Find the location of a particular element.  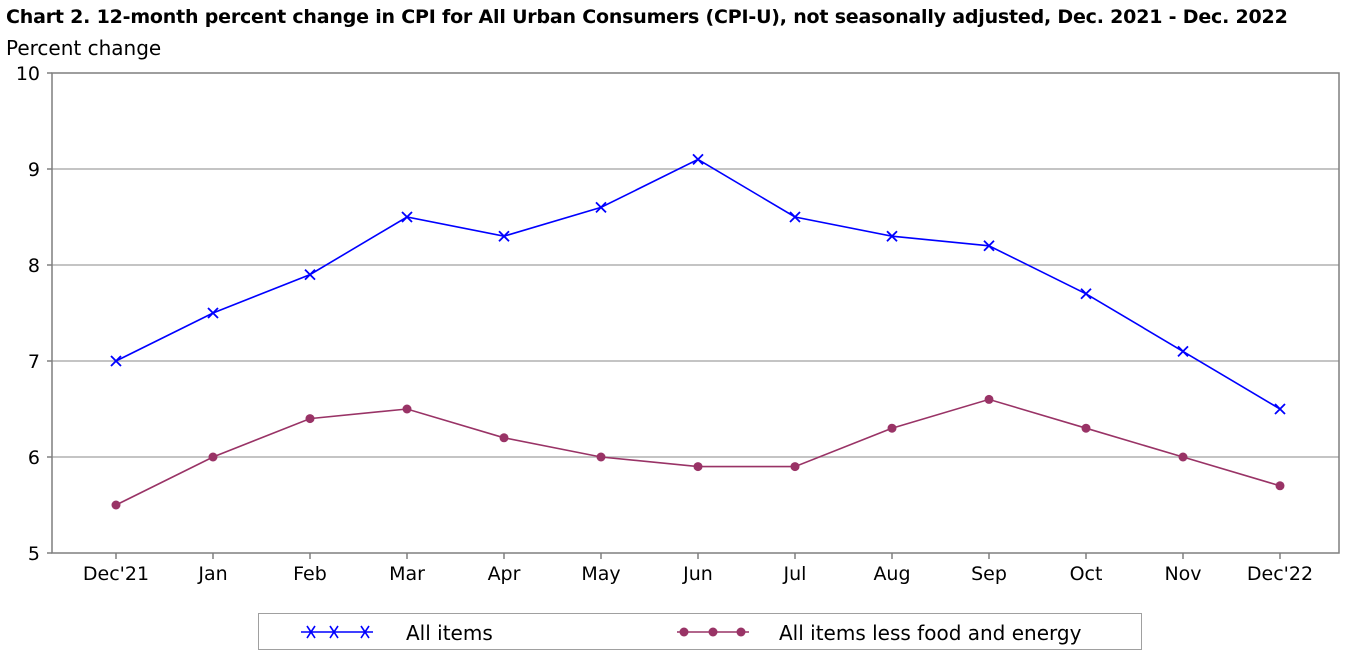

legend-swatch-core is located at coordinates (713, 632).